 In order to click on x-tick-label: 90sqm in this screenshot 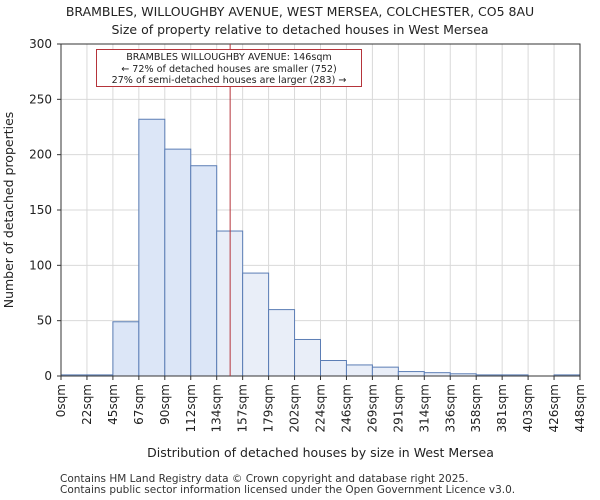, I will do `click(165, 404)`.